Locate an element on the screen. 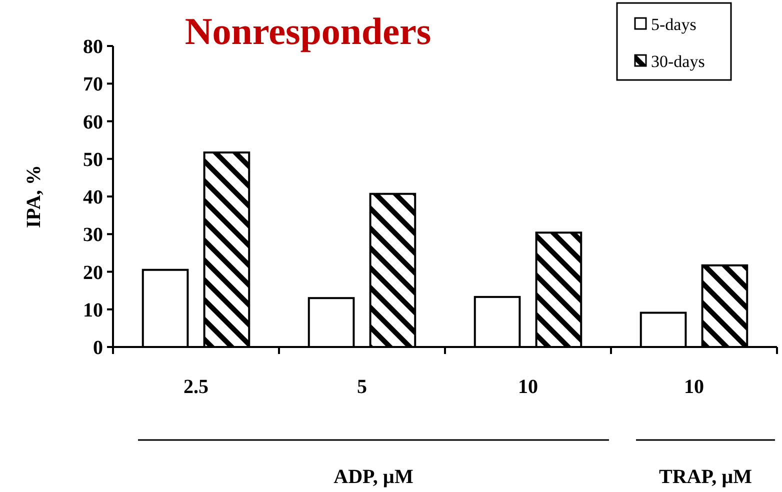  y-tick-label: 80 is located at coordinates (93, 47).